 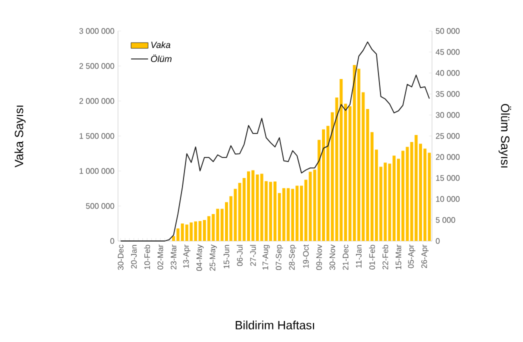 I want to click on legend-label: Ölüm, so click(x=161, y=58).